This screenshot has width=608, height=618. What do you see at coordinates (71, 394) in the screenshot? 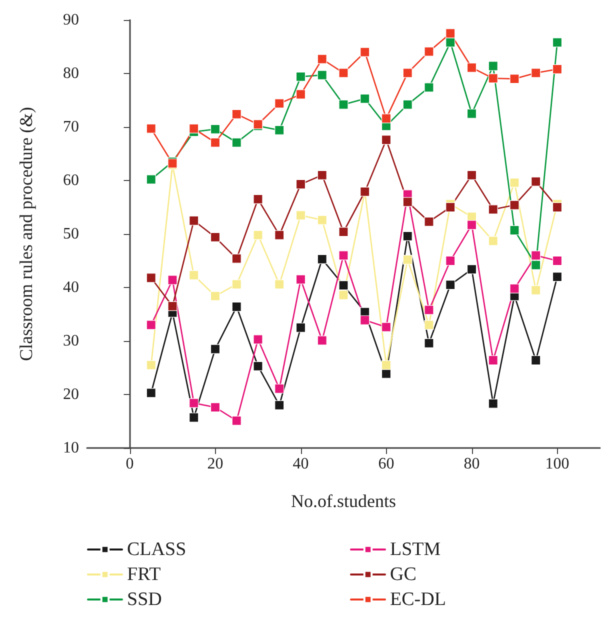
I see `y-tick-label: 20` at bounding box center [71, 394].